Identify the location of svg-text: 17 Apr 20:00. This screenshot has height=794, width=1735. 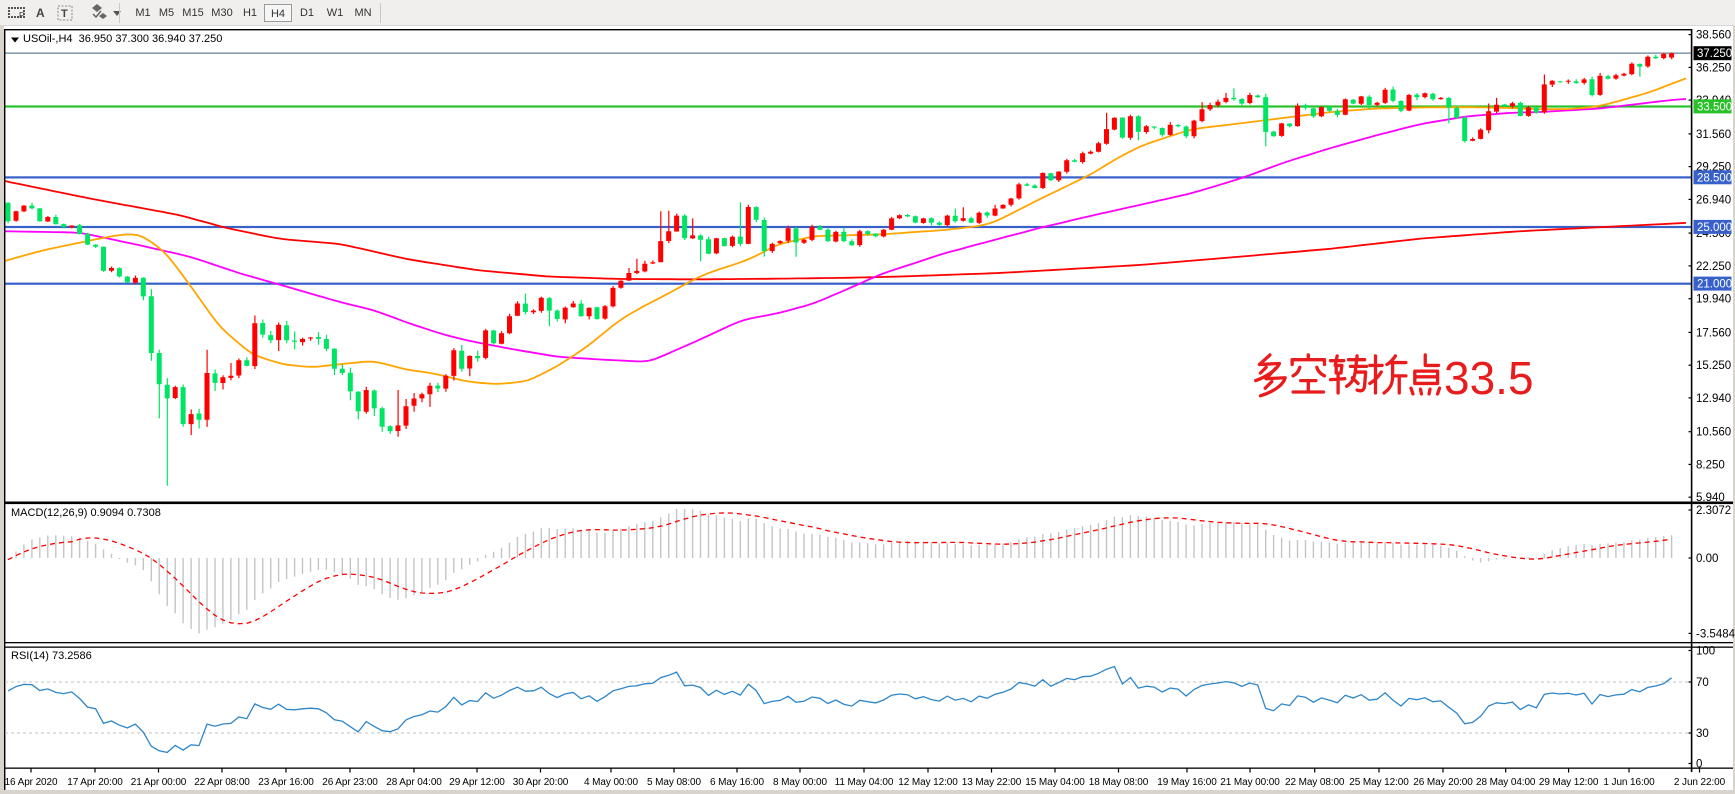
(95, 782).